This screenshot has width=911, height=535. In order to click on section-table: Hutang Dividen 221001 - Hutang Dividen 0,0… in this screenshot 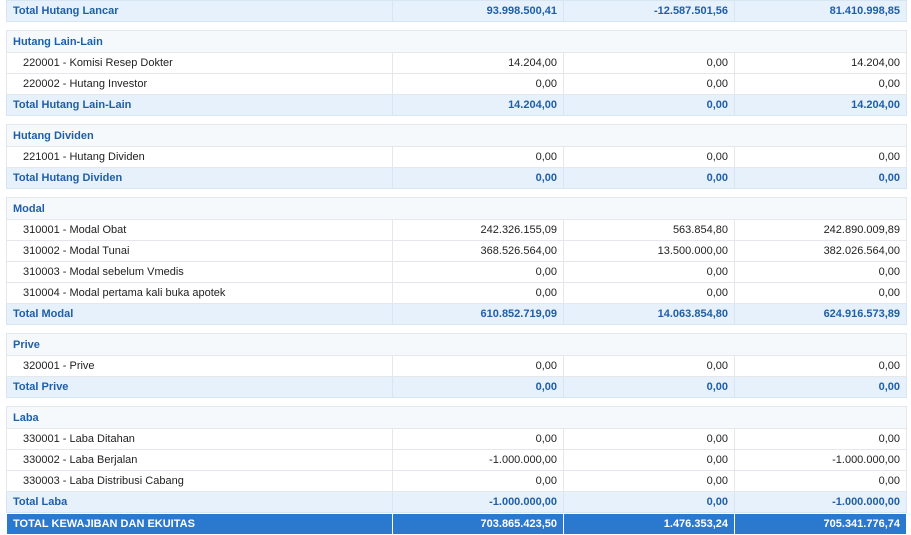, I will do `click(456, 156)`.